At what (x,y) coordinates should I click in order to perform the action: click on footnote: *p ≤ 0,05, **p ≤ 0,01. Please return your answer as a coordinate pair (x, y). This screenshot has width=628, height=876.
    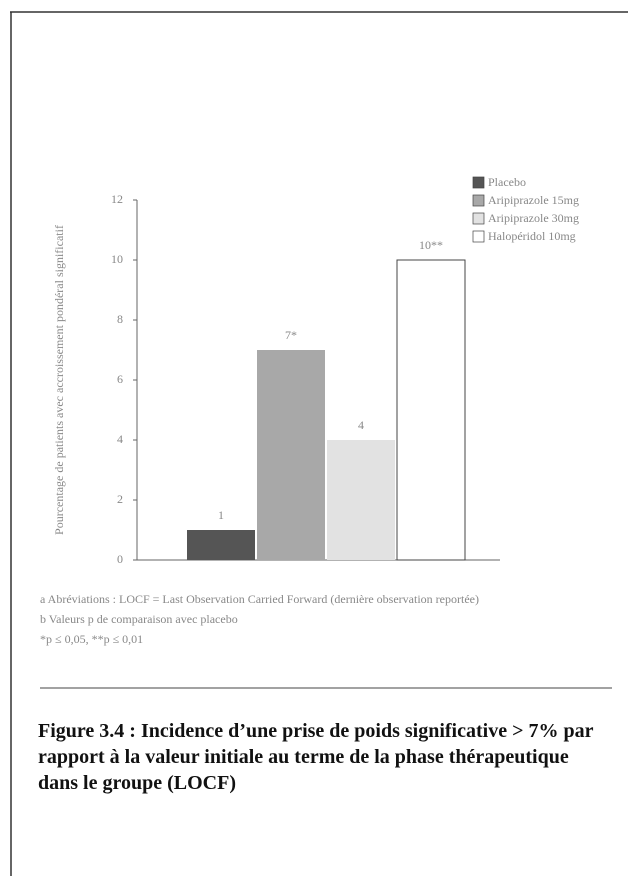
    Looking at the image, I should click on (91, 639).